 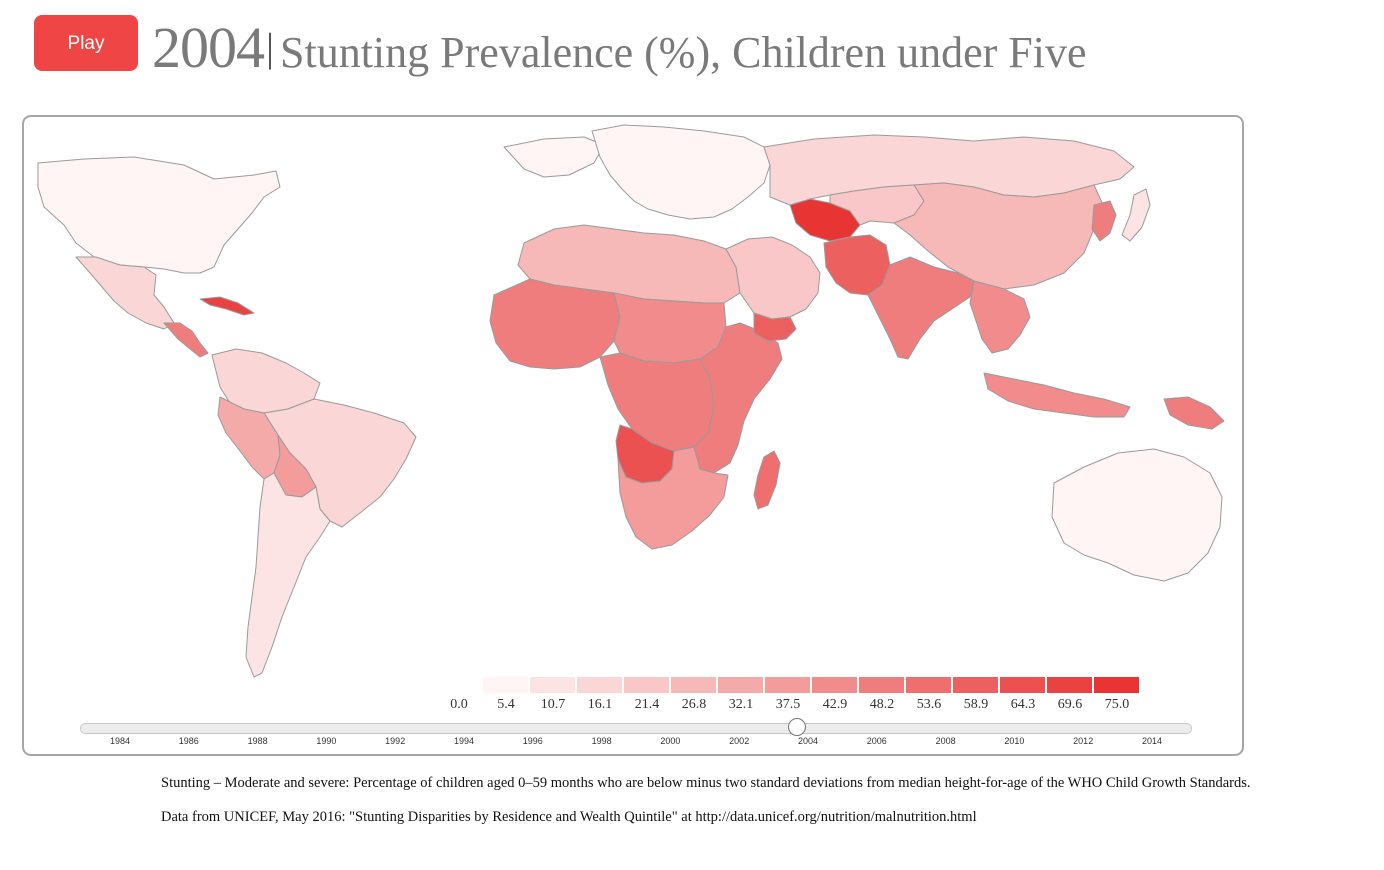 What do you see at coordinates (796, 727) in the screenshot?
I see `slider-handle` at bounding box center [796, 727].